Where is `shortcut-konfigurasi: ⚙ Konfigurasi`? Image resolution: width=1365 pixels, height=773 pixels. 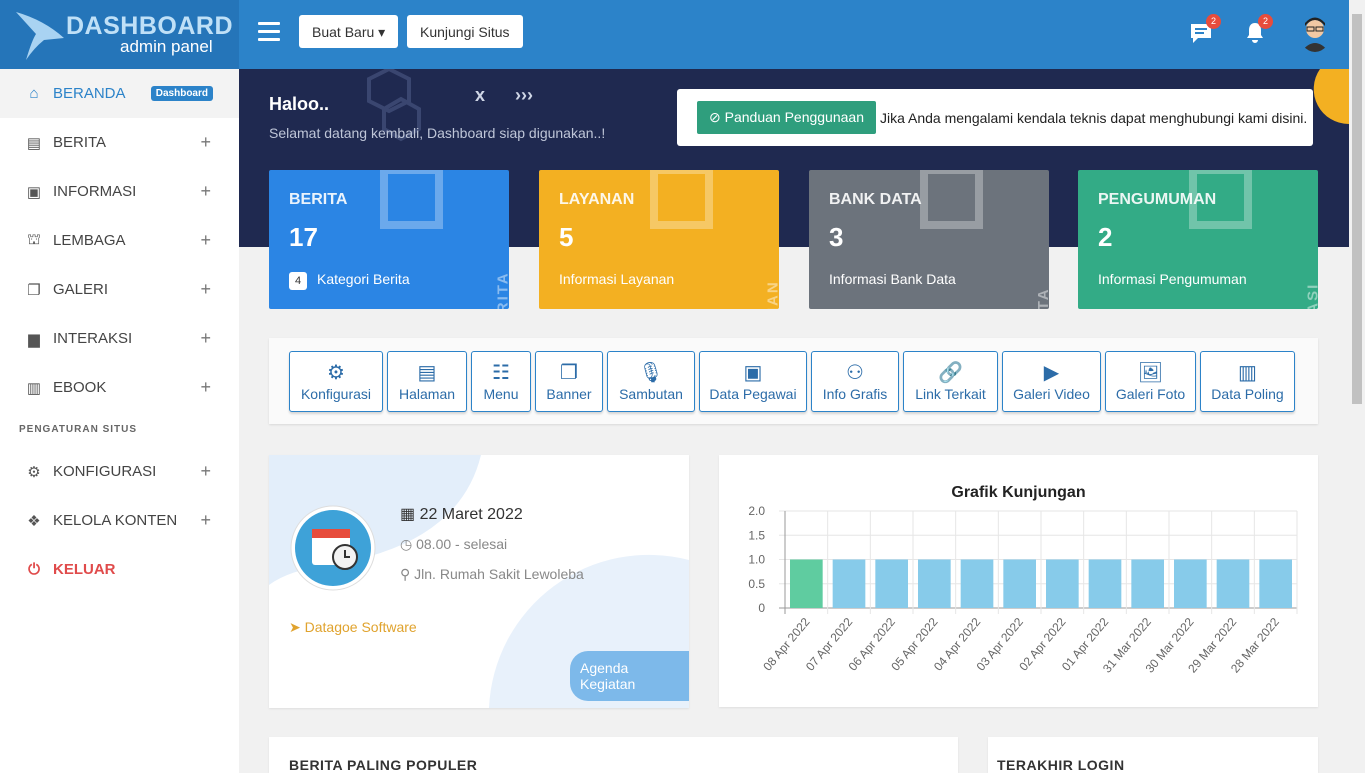
shortcut-konfigurasi: ⚙ Konfigurasi is located at coordinates (336, 381).